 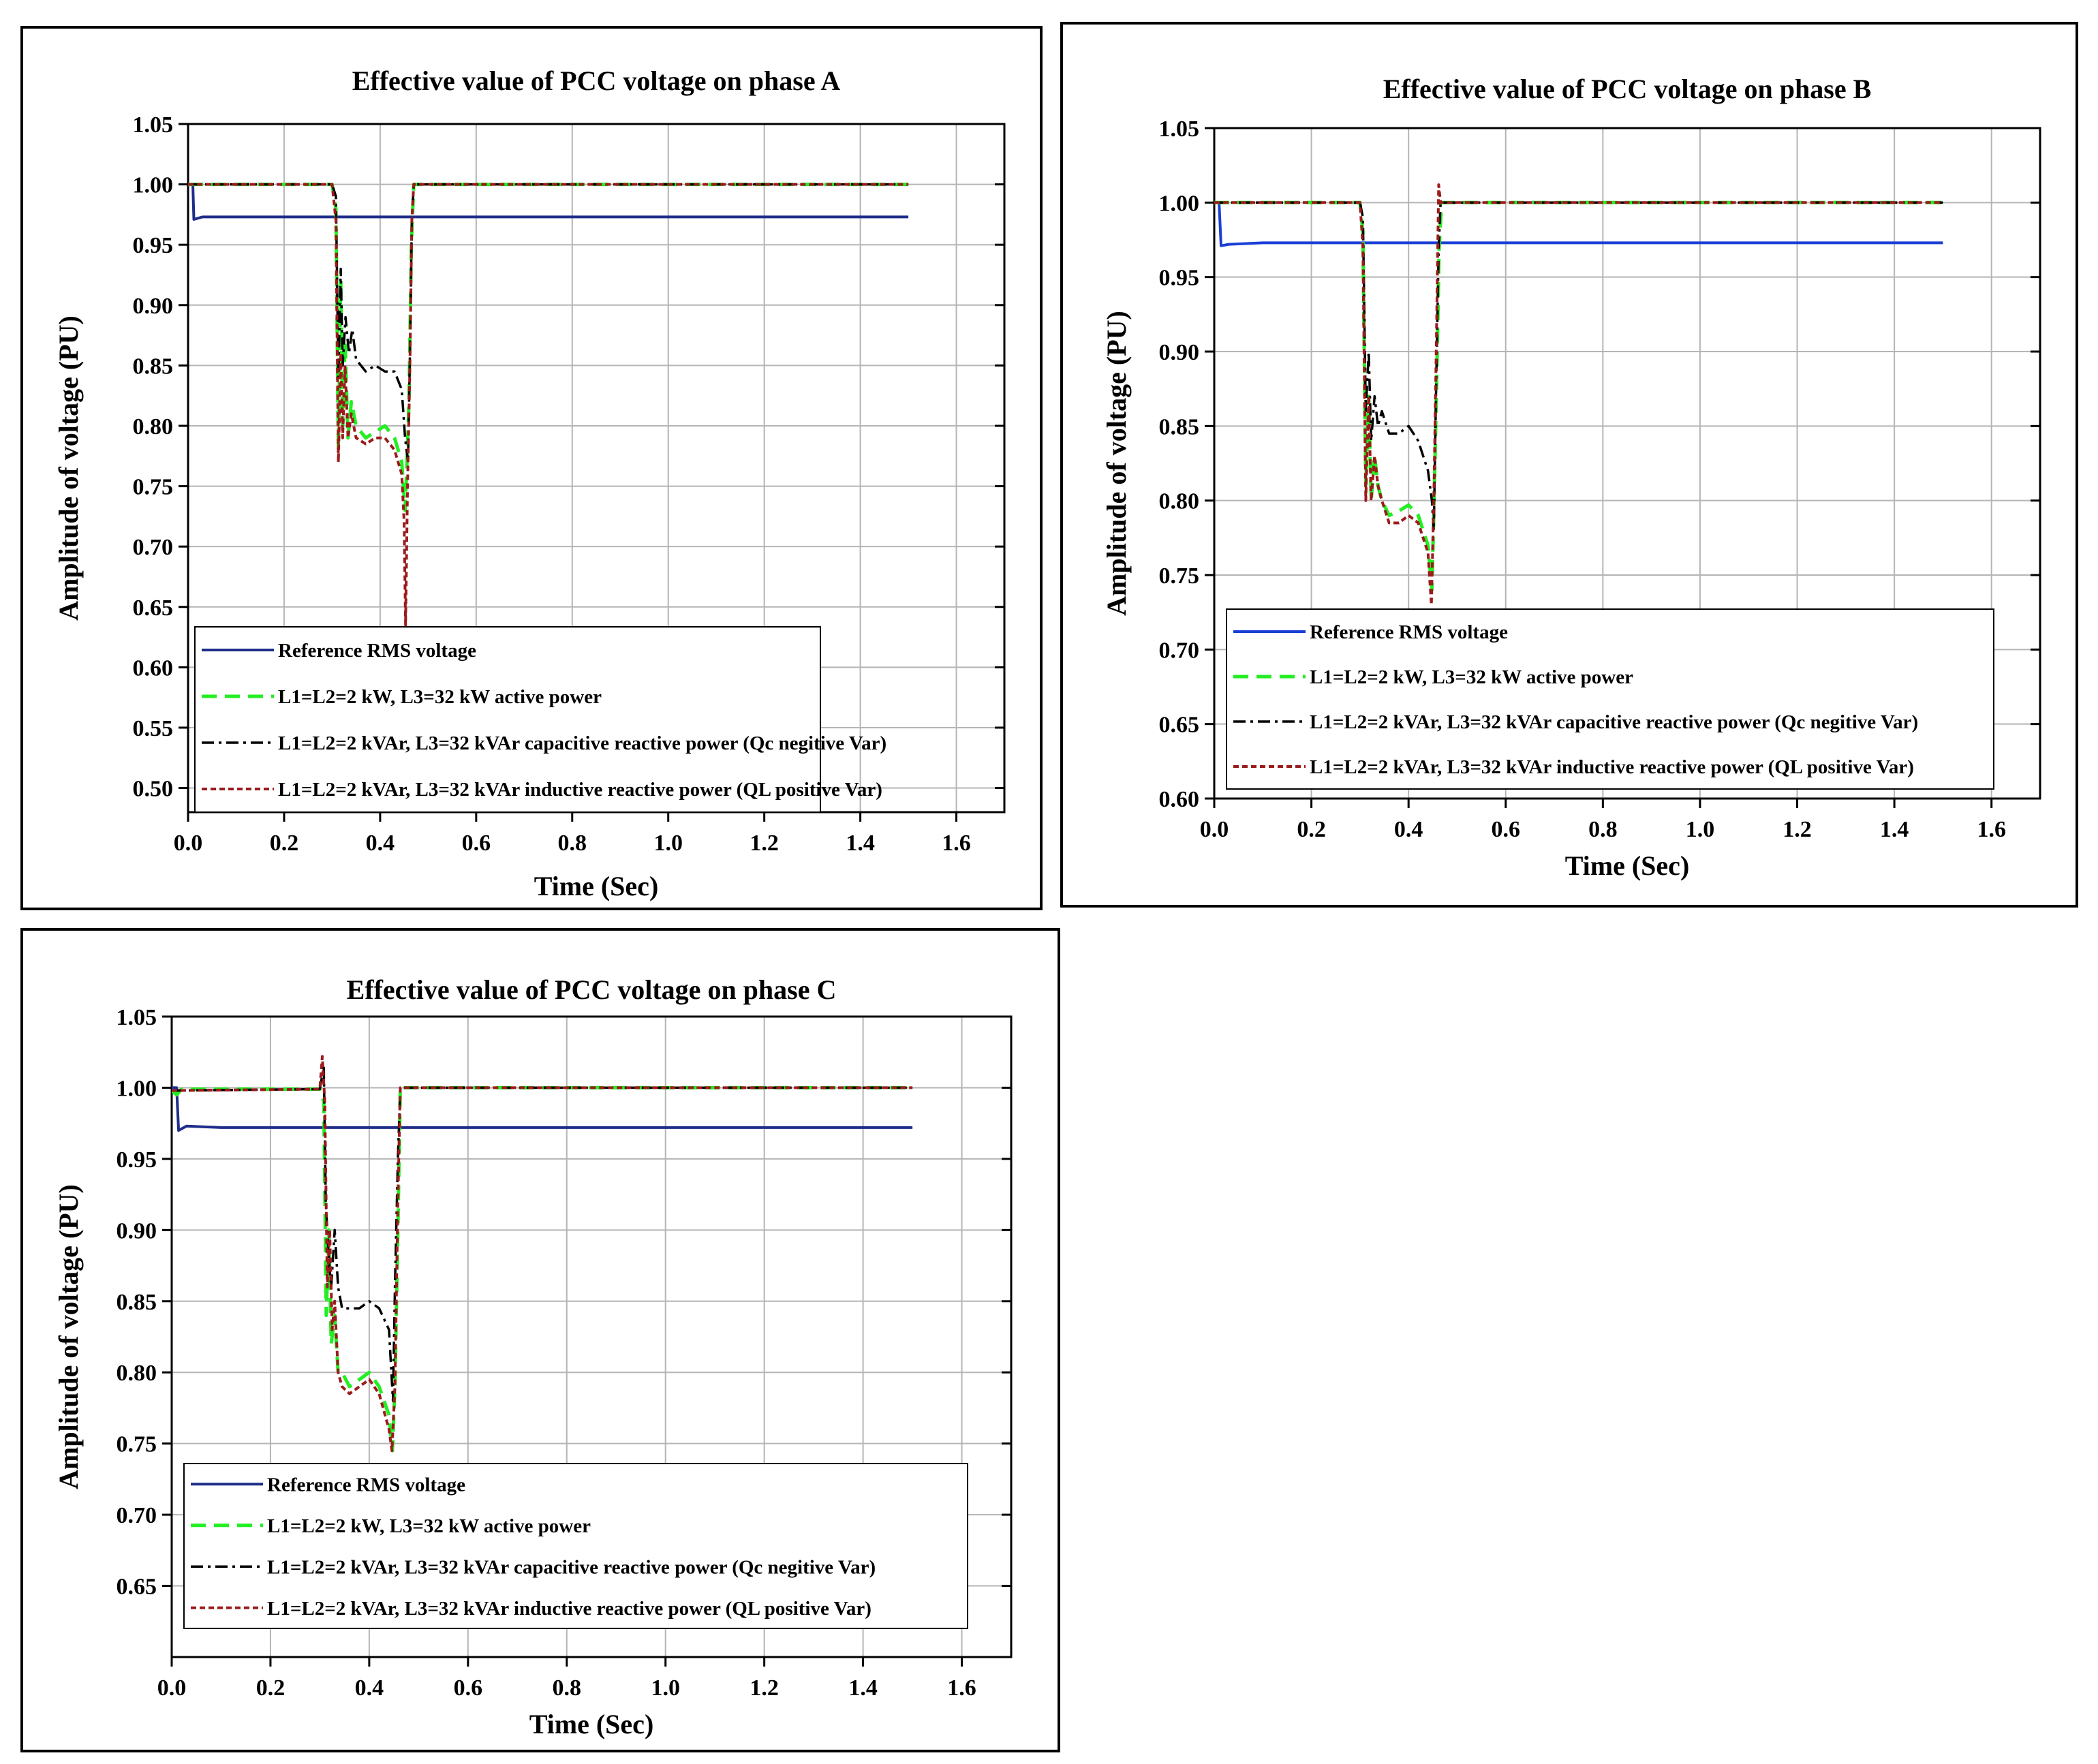 I want to click on y-tick-label: 0.55, so click(x=153, y=729).